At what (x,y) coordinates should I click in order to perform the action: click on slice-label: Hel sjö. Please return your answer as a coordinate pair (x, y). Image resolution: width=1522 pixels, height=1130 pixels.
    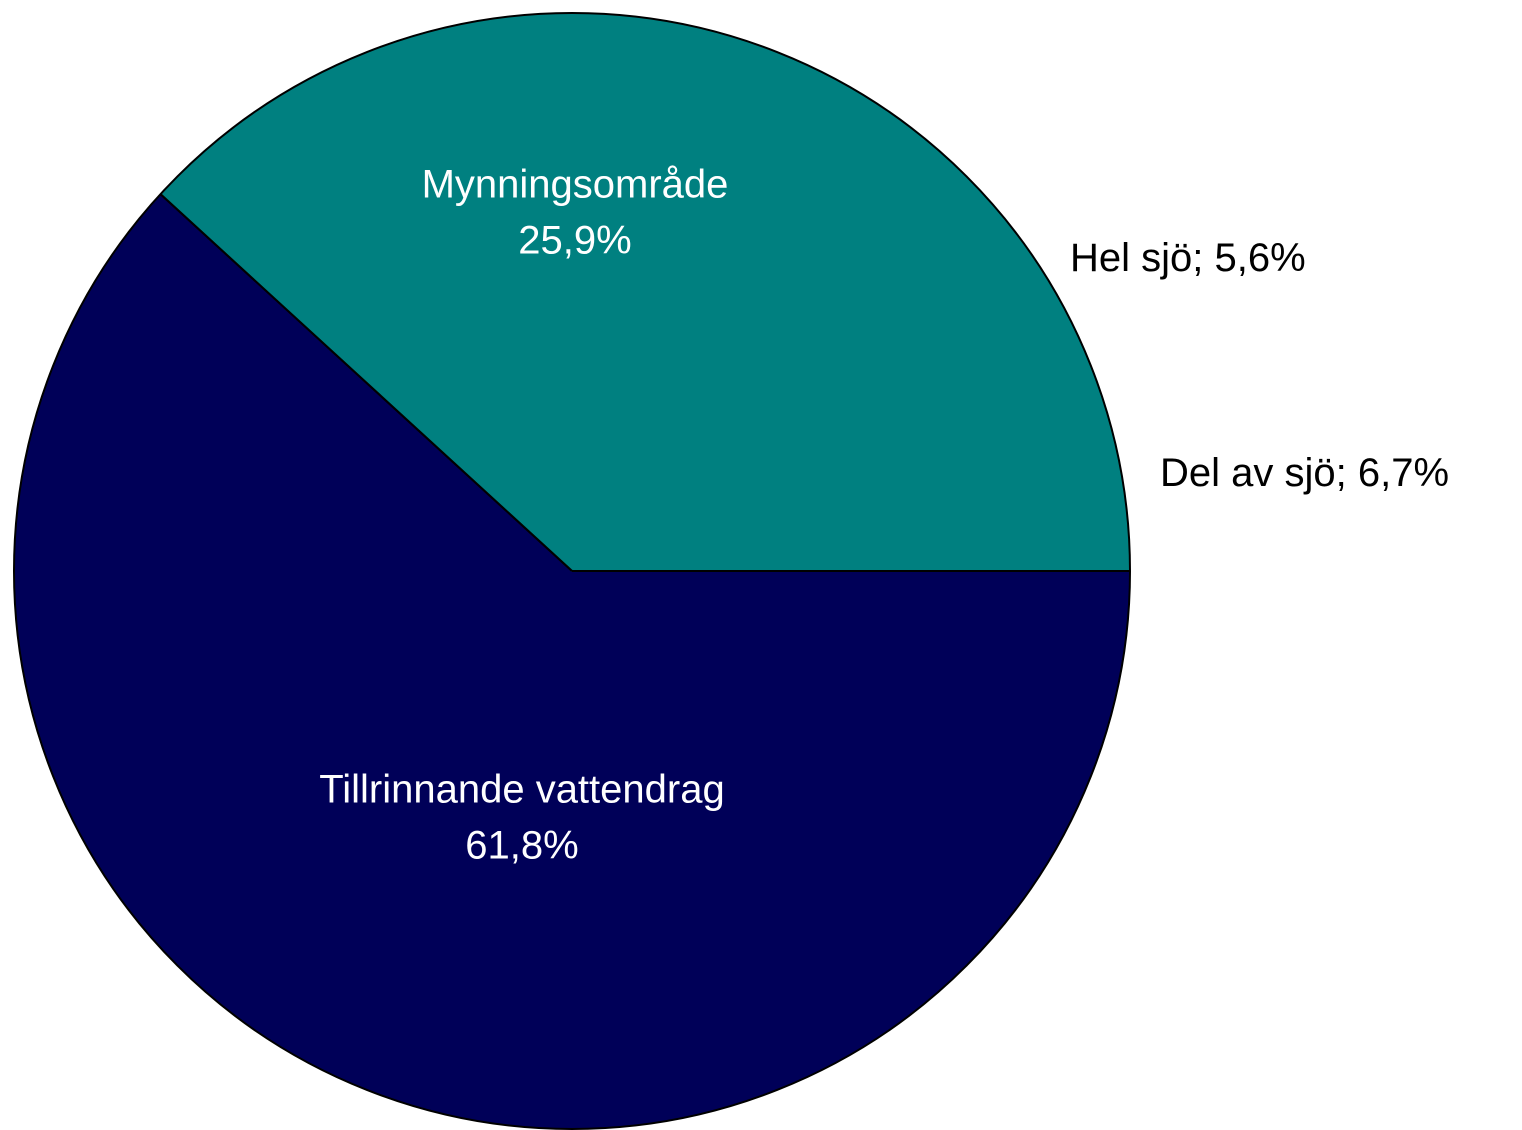
    Looking at the image, I should click on (1131, 258).